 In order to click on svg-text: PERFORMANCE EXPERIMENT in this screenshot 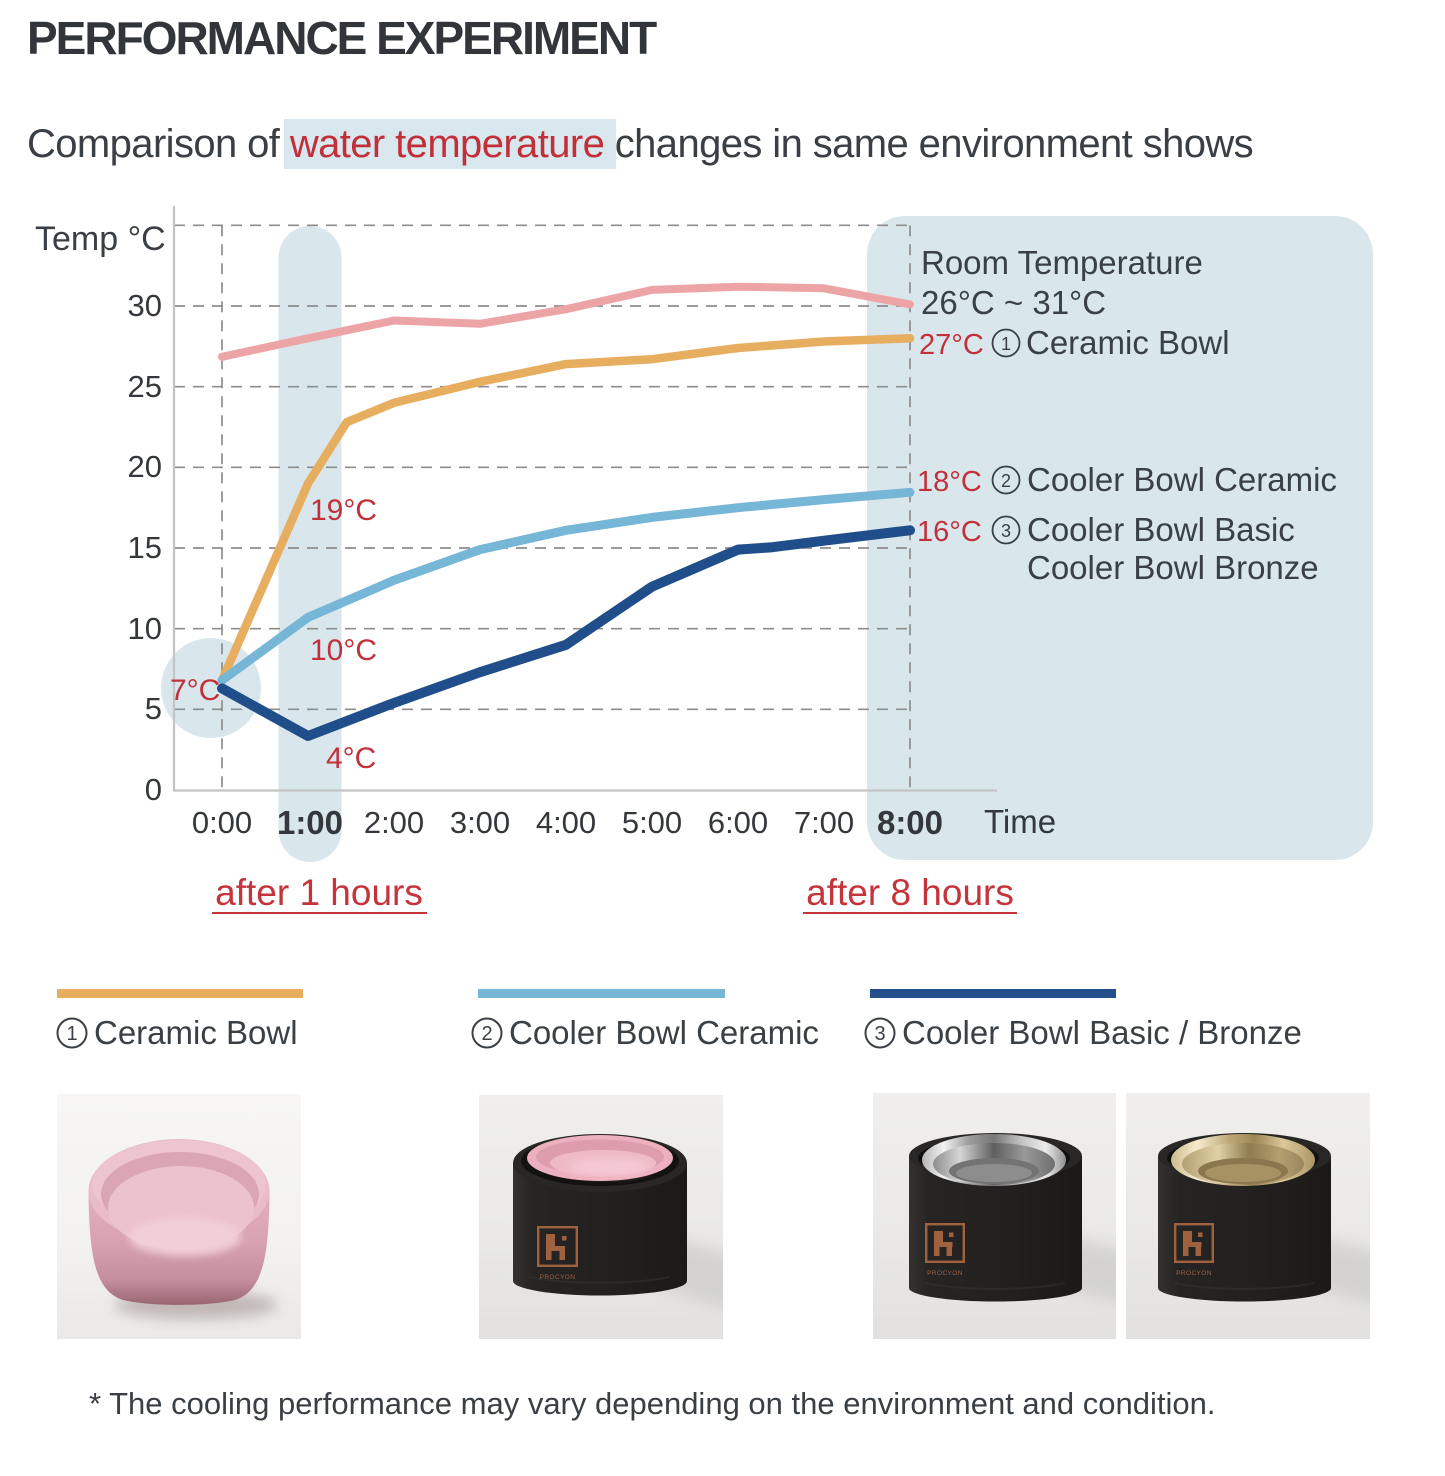, I will do `click(342, 38)`.